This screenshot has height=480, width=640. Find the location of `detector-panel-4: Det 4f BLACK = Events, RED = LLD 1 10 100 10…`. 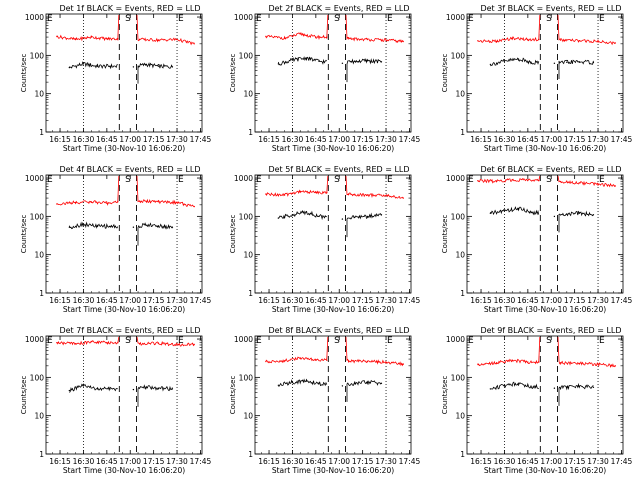

detector-panel-4: Det 4f BLACK = Events, RED = LLD 1 10 100 10… is located at coordinates (115, 239).